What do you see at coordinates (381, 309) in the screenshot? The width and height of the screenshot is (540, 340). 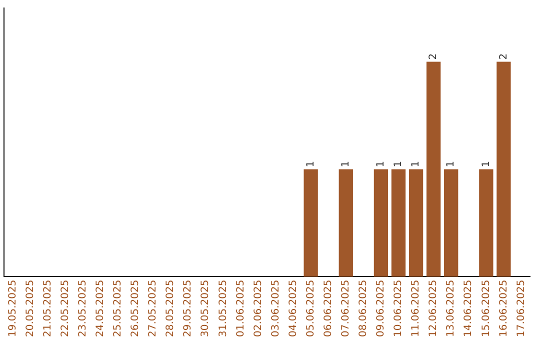 I see `x-tick-label: 09.06.2025` at bounding box center [381, 309].